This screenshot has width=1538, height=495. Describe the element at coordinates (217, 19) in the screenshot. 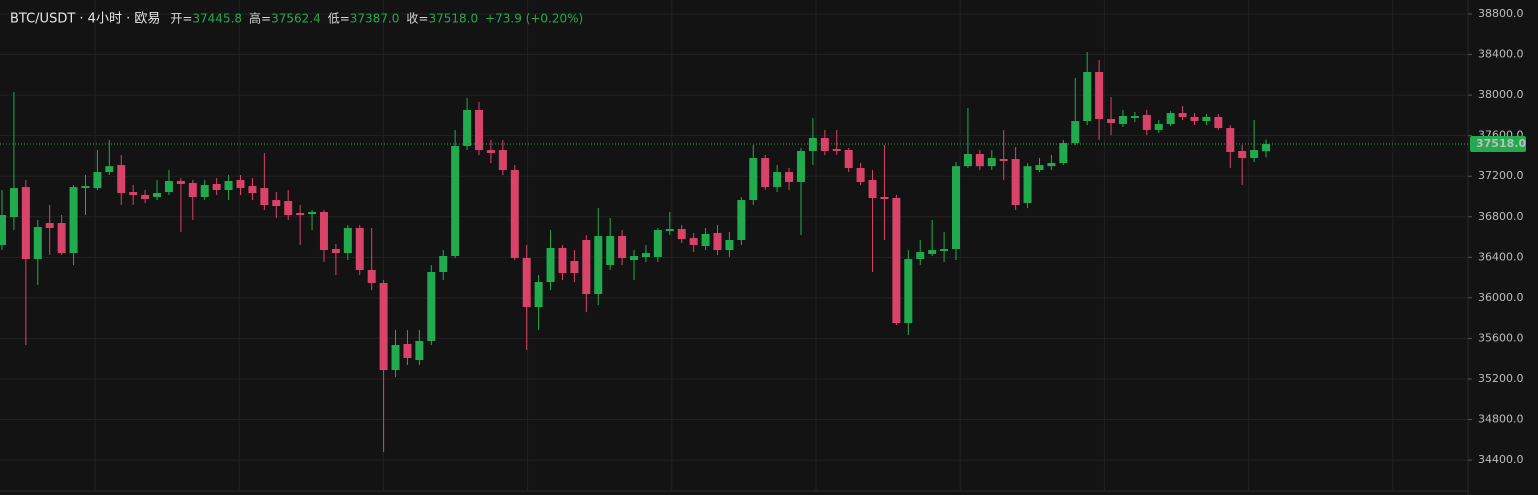

I see `header-value: 37445.8` at that location.